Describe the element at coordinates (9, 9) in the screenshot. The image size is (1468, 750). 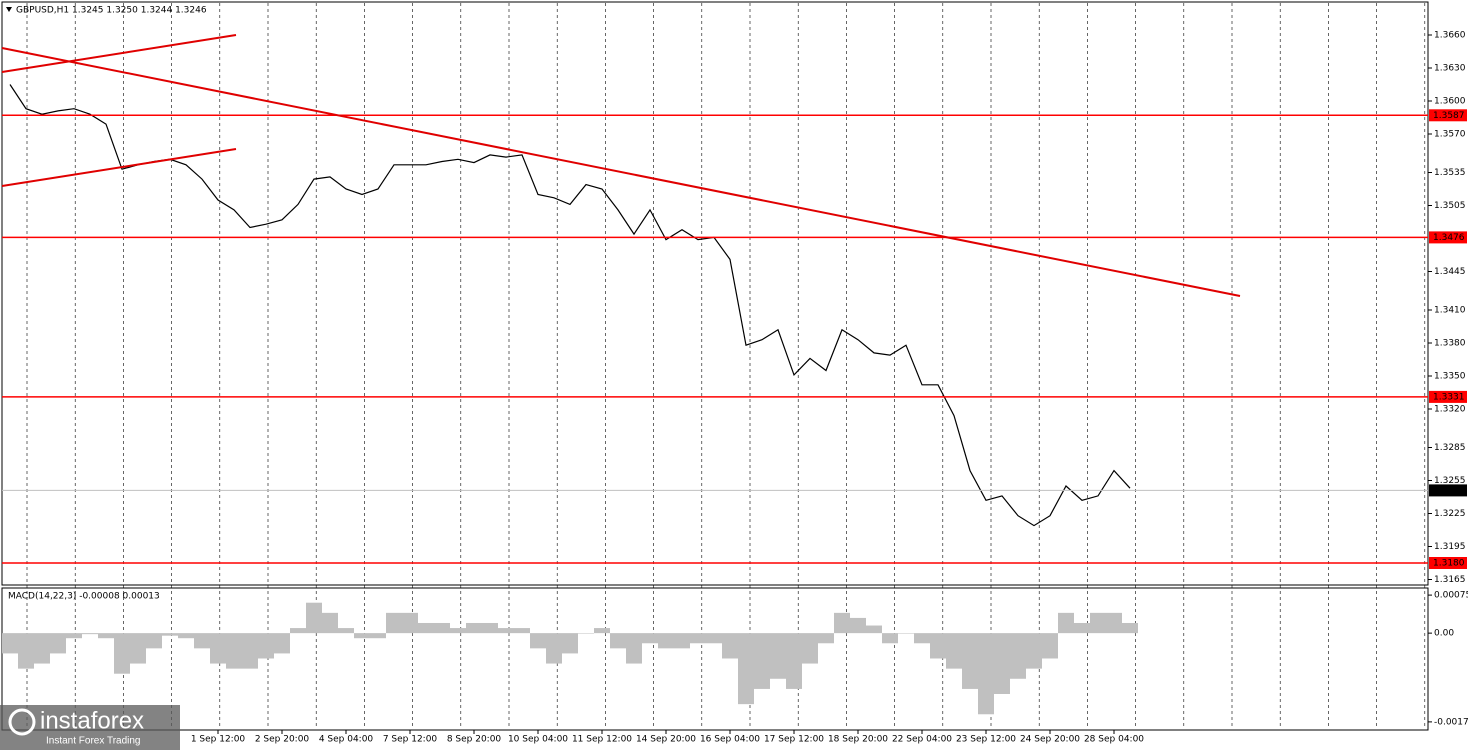
I see `menu-arrow` at that location.